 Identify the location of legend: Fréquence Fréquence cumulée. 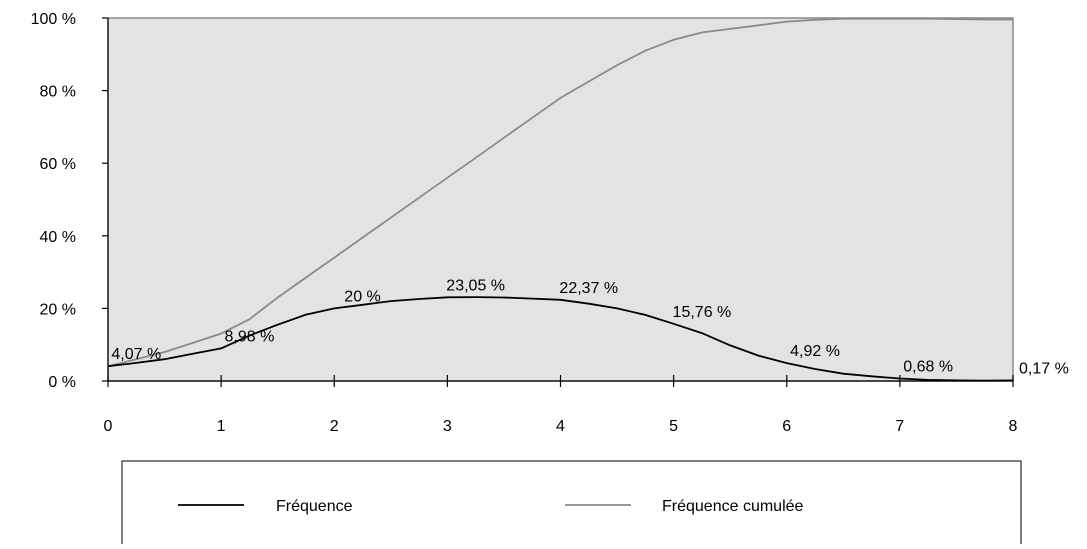
(571, 504).